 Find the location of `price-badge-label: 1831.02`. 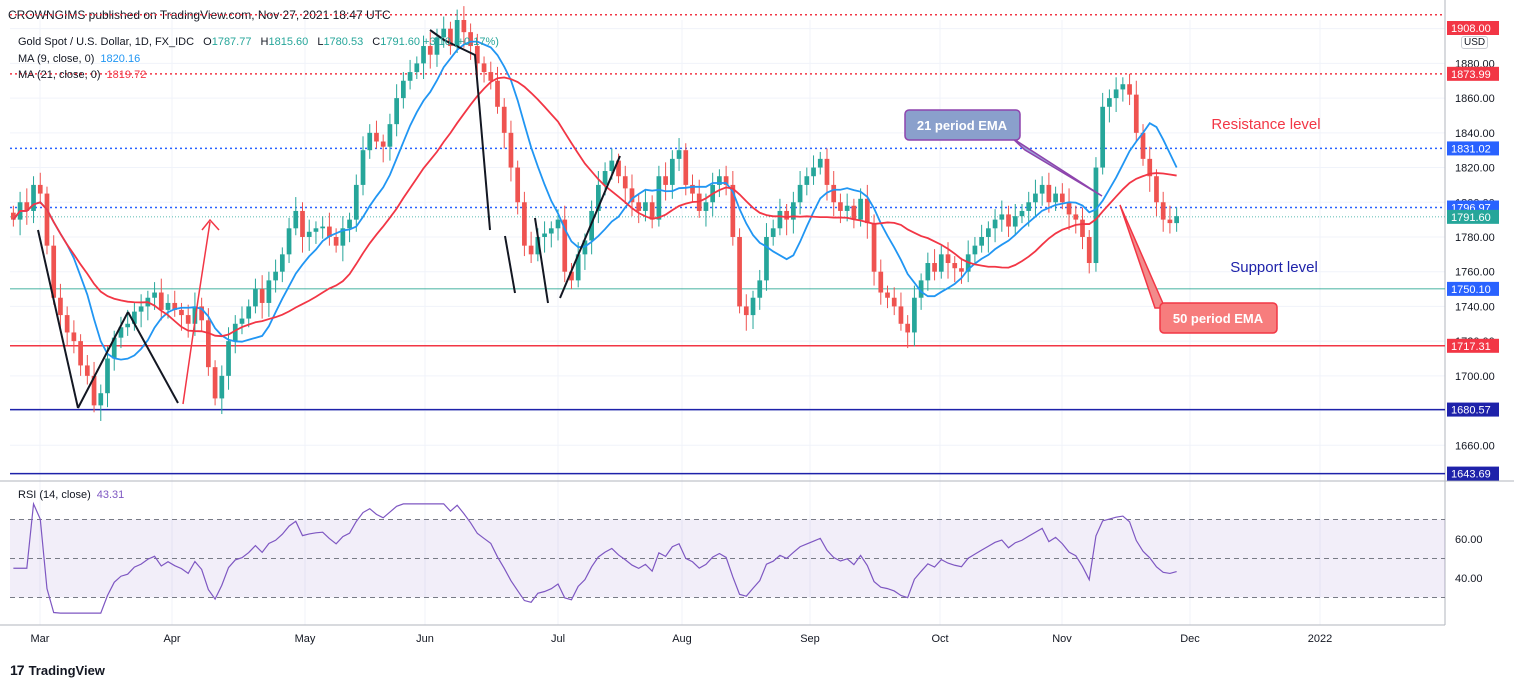

price-badge-label: 1831.02 is located at coordinates (1471, 149).